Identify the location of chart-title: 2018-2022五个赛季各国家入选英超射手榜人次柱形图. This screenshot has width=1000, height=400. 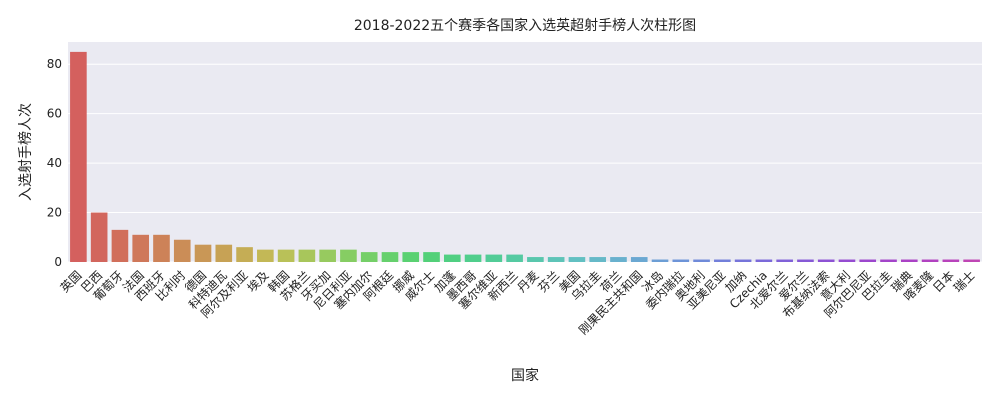
(525, 25).